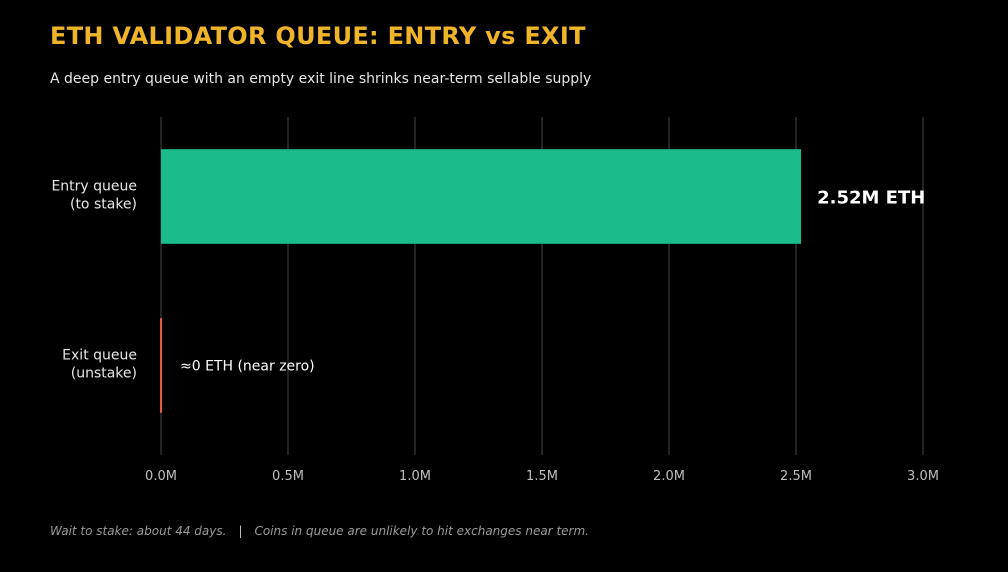 The image size is (1008, 572). I want to click on chart-title: ETH VALIDATOR QUEUE: ENTRY vs EXIT, so click(318, 36).